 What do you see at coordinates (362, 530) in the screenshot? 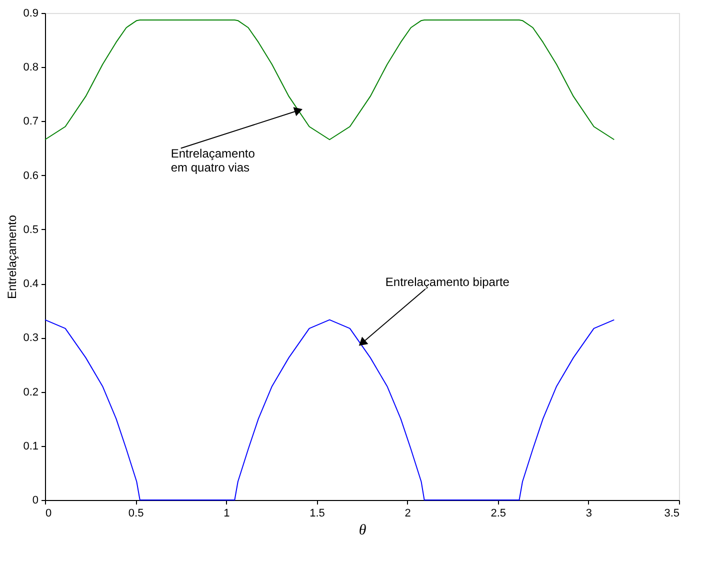
I see `x-axis-title: θ` at bounding box center [362, 530].